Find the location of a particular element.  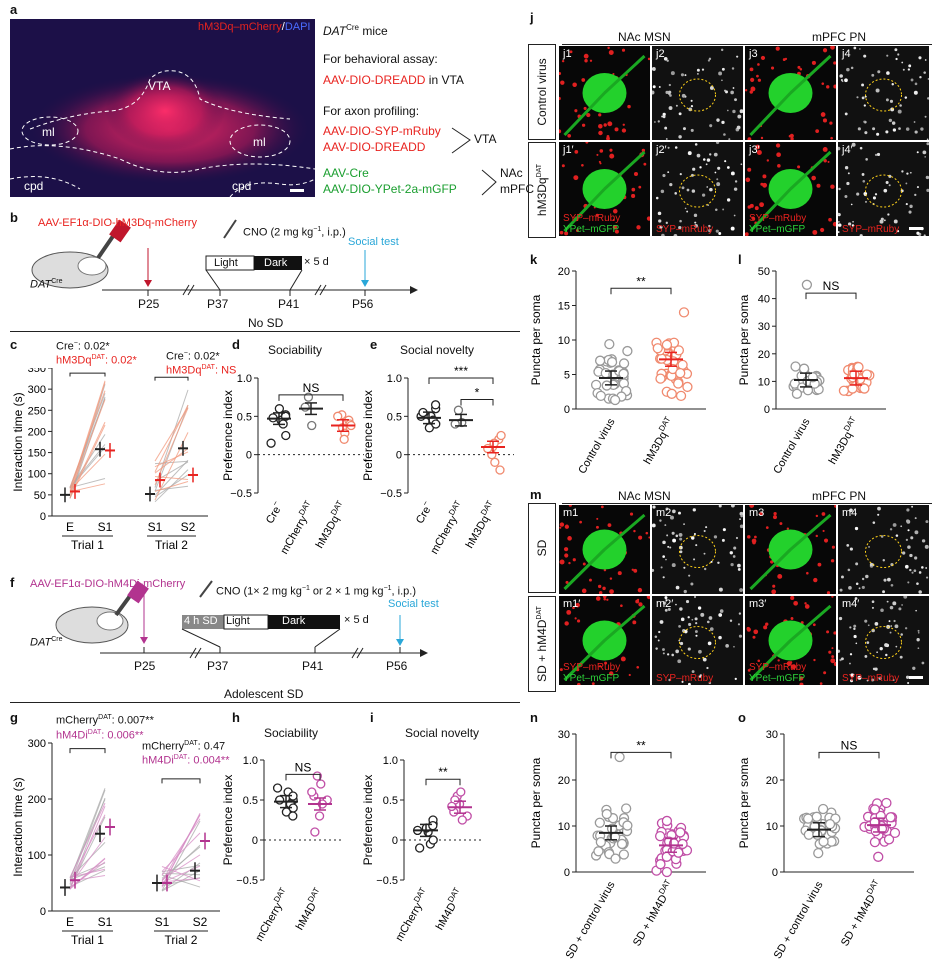

legend-ypet: YPet–mGFP is located at coordinates (777, 229).